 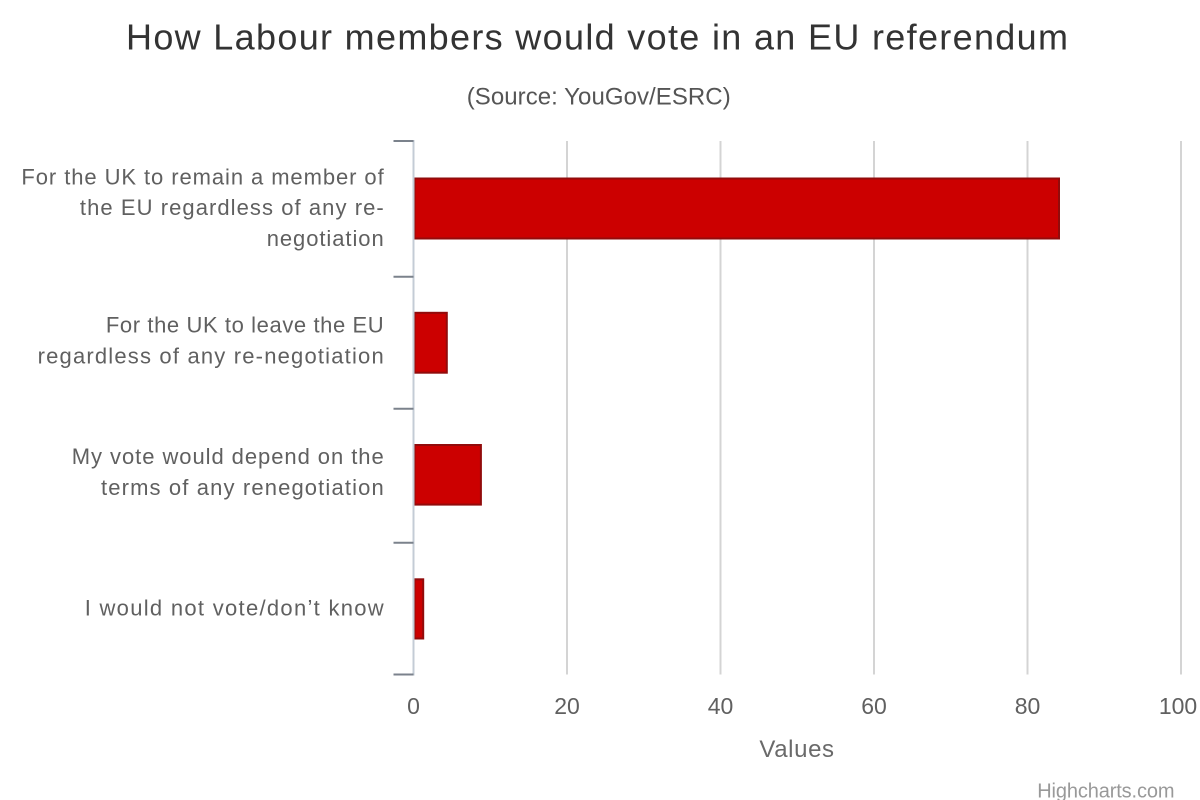 What do you see at coordinates (1178, 706) in the screenshot?
I see `svg-text: 100` at bounding box center [1178, 706].